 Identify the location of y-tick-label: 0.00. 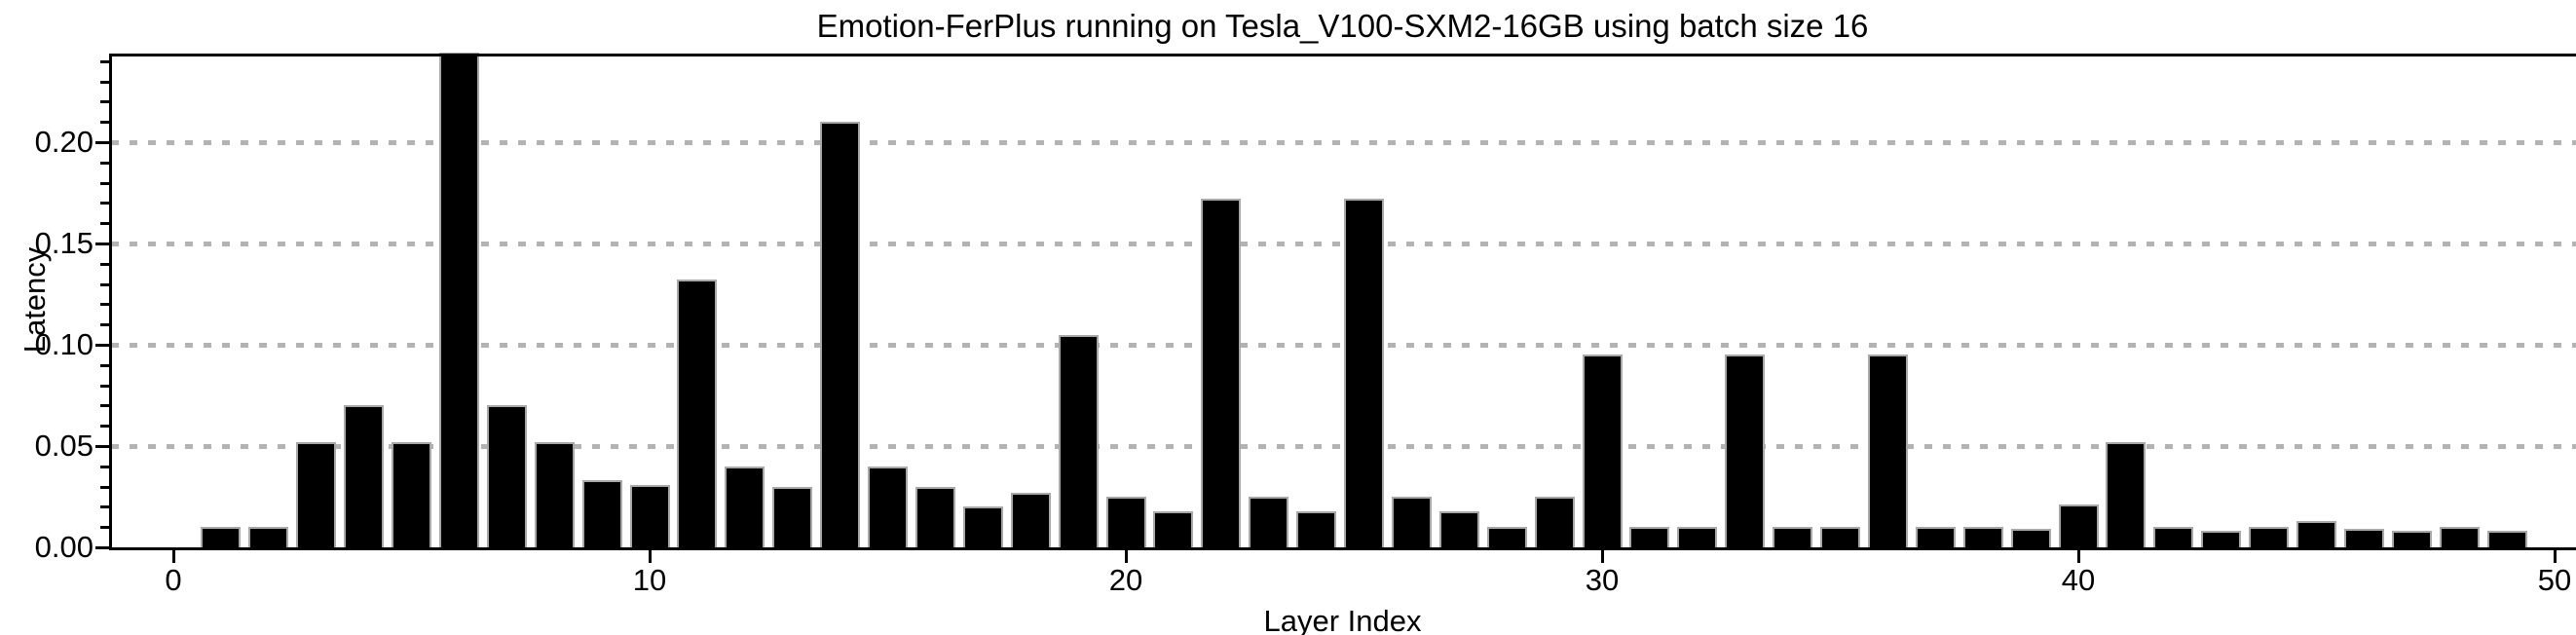
(63, 547).